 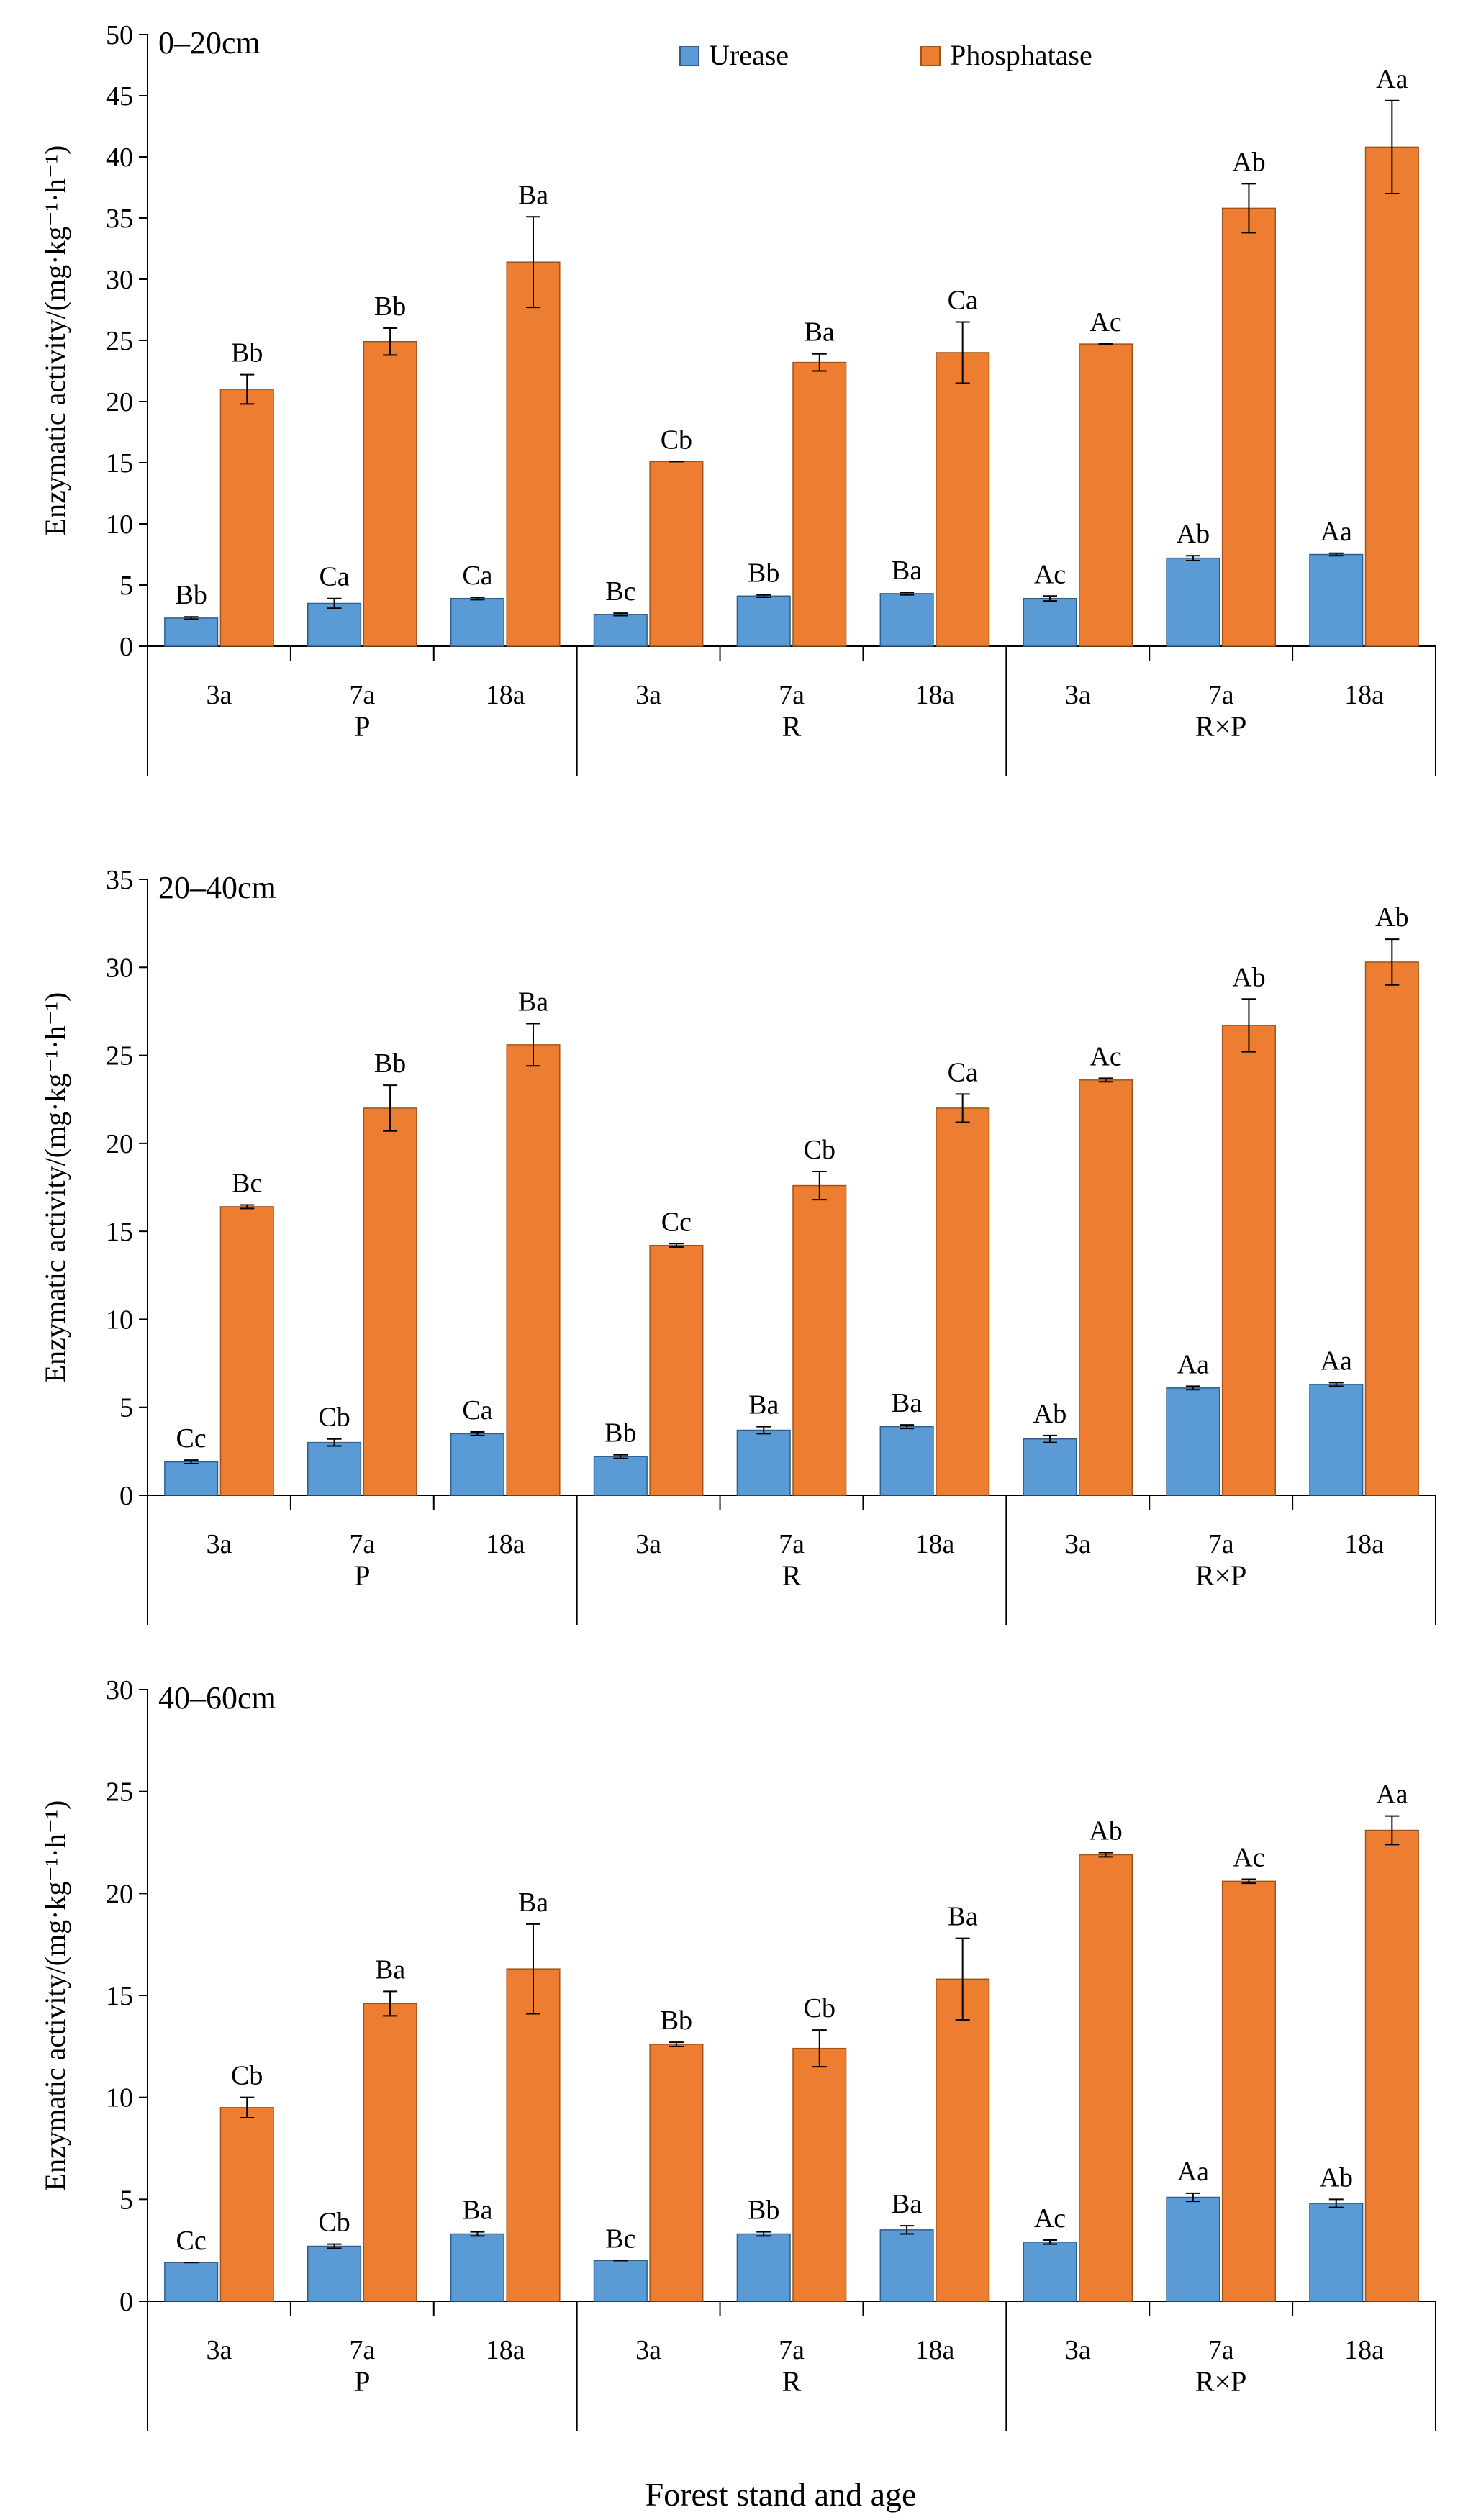 I want to click on legend: Urease Phosphatase, so click(x=885, y=55).